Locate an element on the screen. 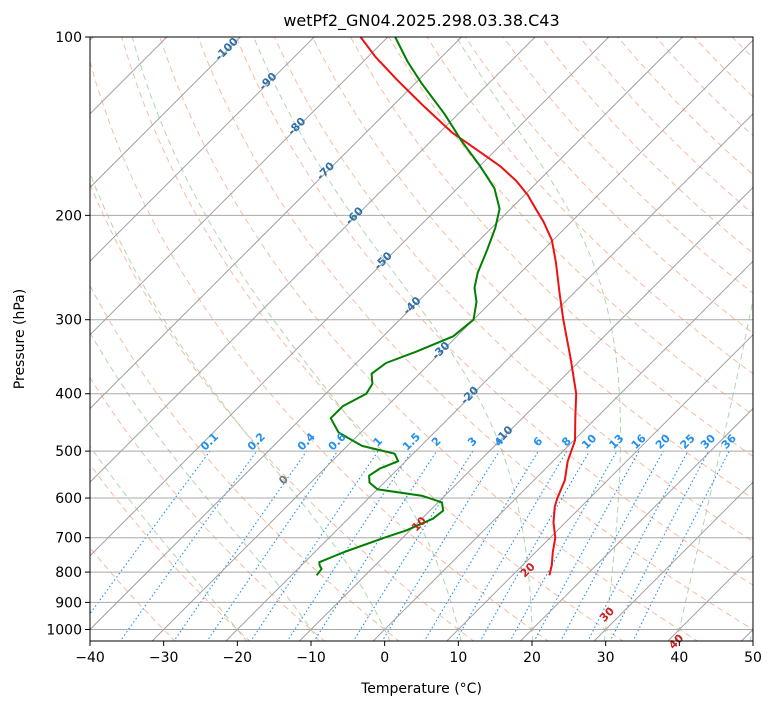  y-tick-label: 200 is located at coordinates (68, 216).